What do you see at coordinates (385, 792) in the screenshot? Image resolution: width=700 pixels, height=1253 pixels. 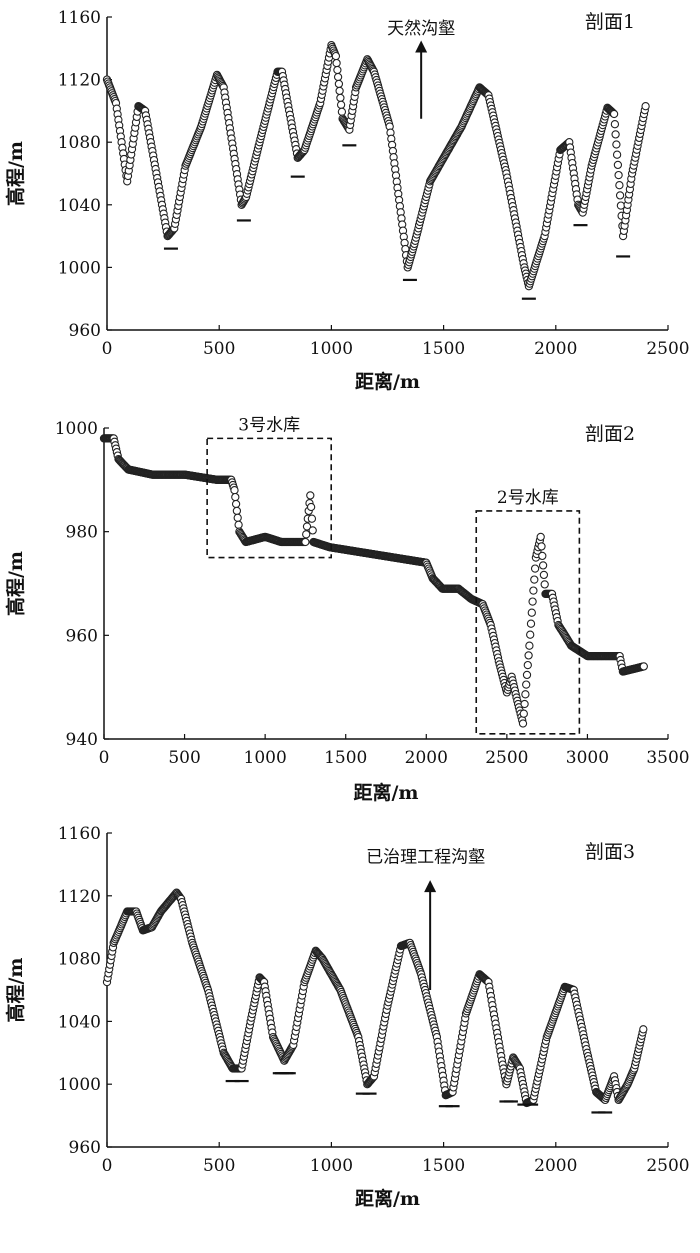 I see `x-axis-title: 距离/m` at bounding box center [385, 792].